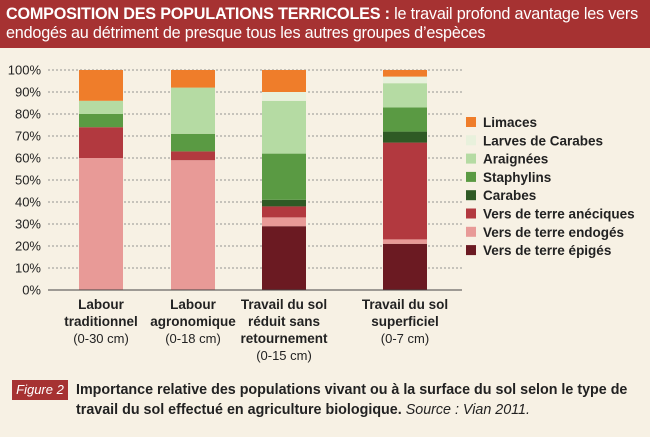  What do you see at coordinates (509, 195) in the screenshot?
I see `legend-label: Carabes` at bounding box center [509, 195].